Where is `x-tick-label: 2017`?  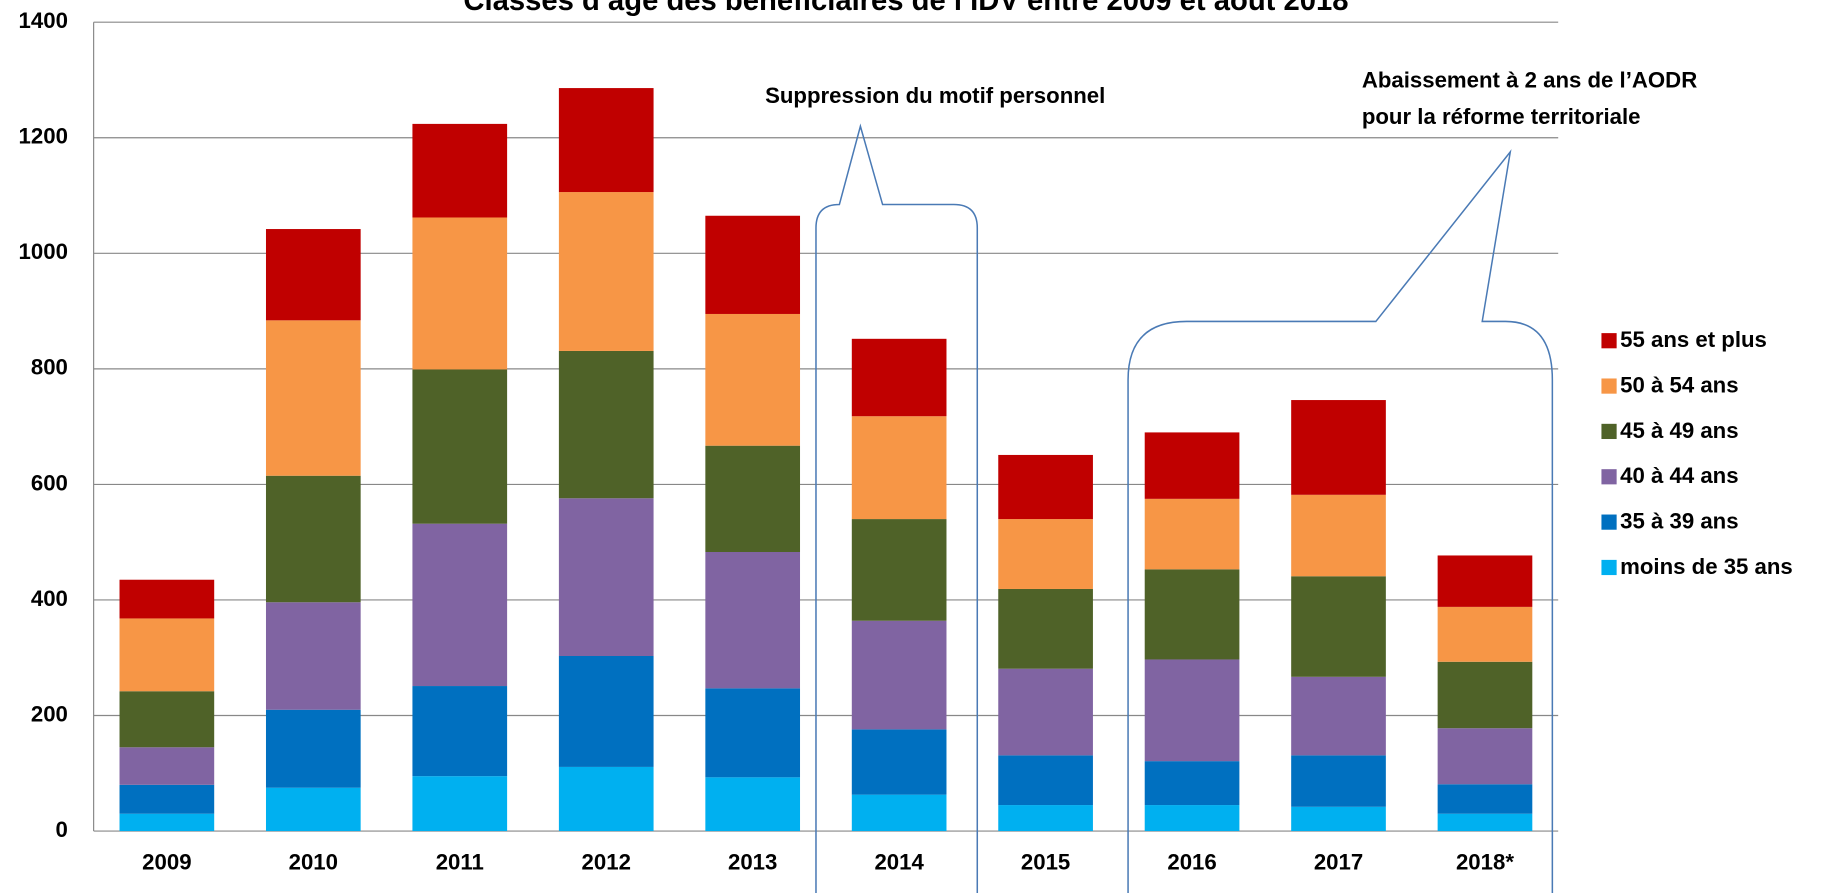 x-tick-label: 2017 is located at coordinates (1338, 862).